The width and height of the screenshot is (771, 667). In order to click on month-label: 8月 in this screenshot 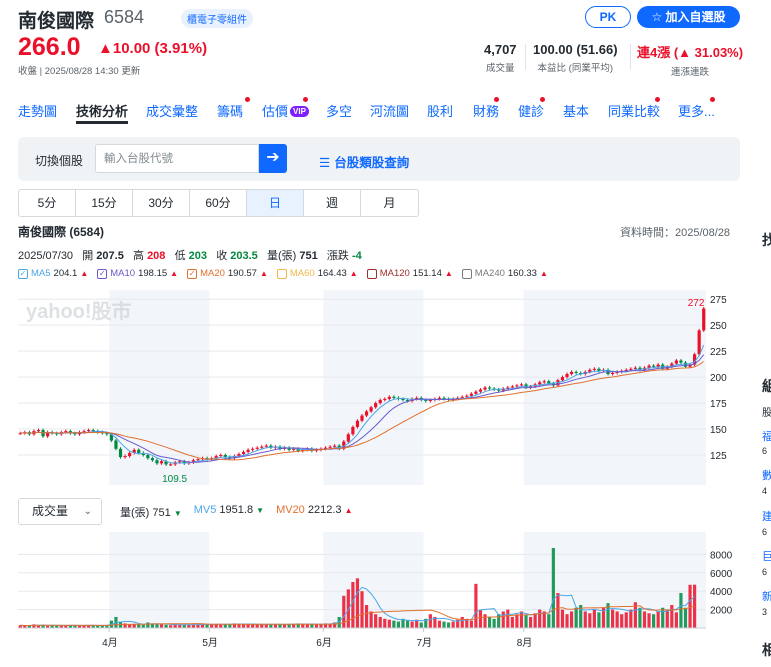, I will do `click(525, 643)`.